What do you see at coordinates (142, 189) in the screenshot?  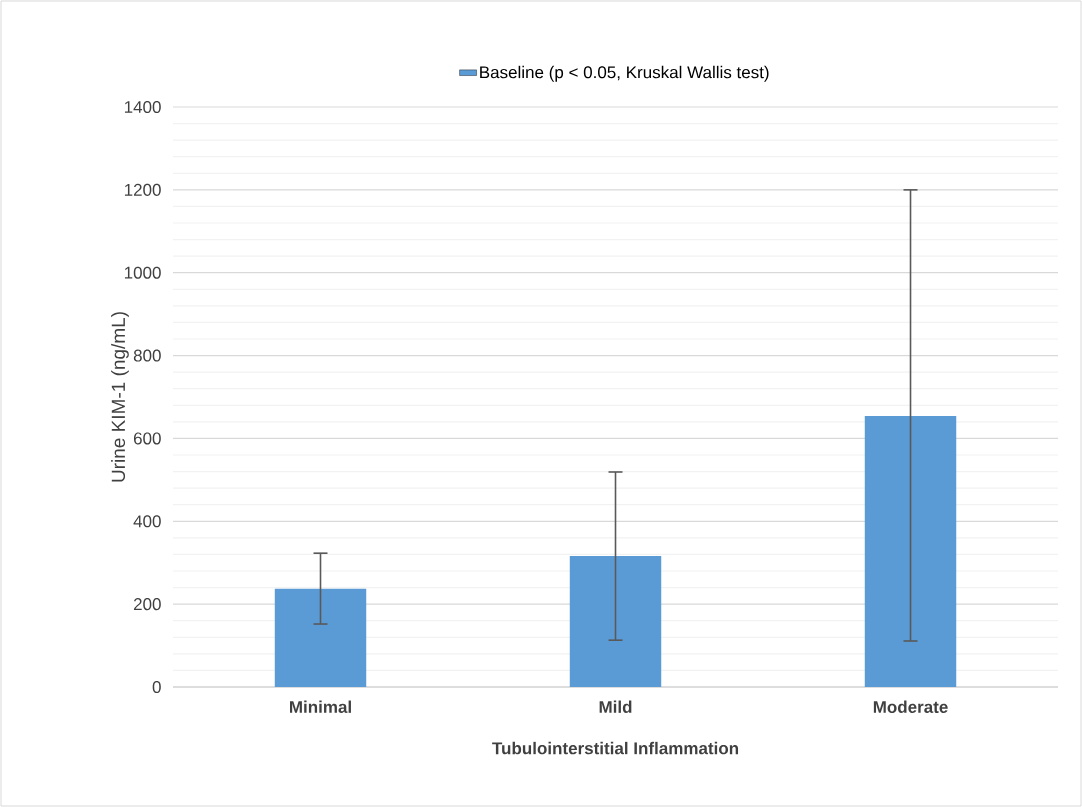 I see `y-tick-label: 1200` at bounding box center [142, 189].